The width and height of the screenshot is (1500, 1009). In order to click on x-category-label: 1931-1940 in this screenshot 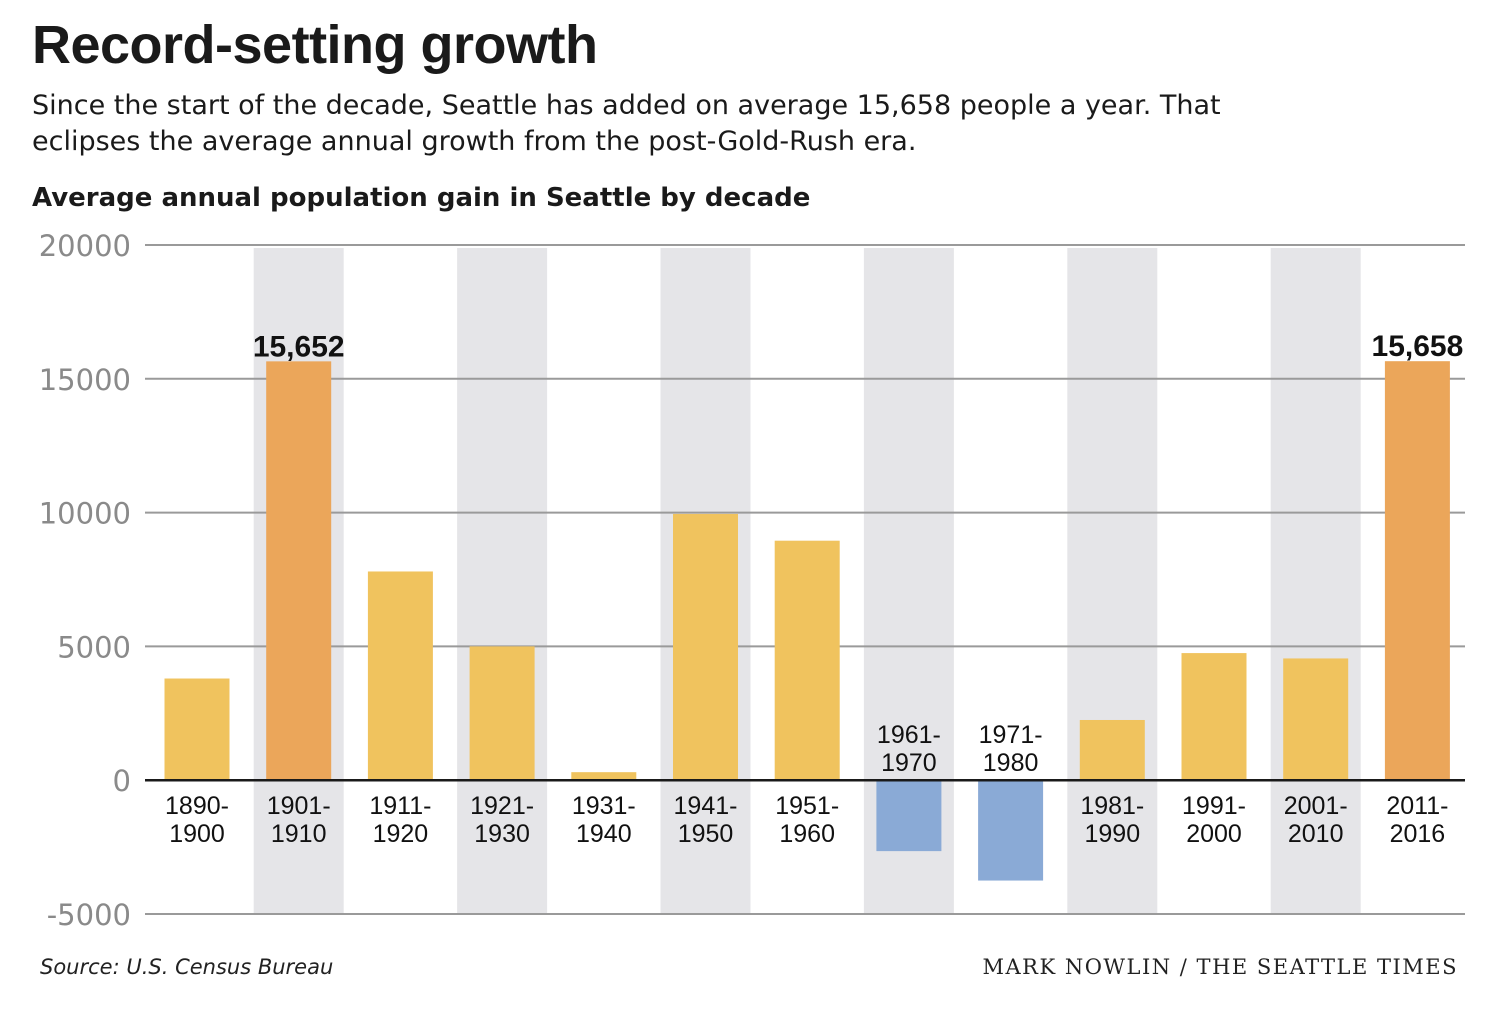, I will do `click(604, 820)`.